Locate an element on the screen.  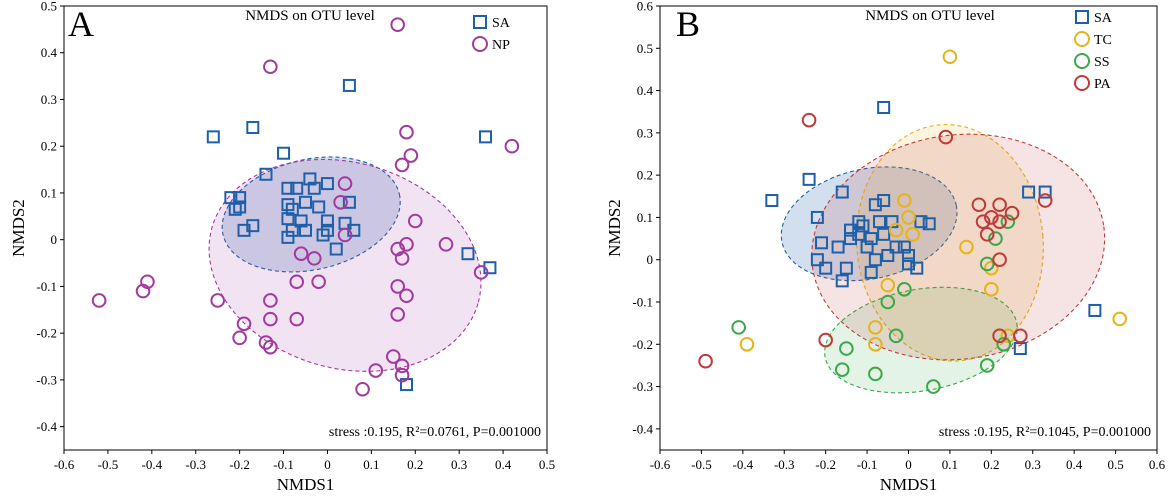
chart-title: NMDS on OTU level is located at coordinates (930, 16).